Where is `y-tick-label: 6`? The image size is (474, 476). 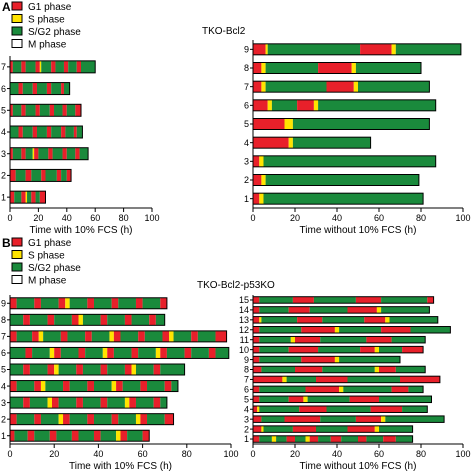
y-tick-label: 6 is located at coordinates (3, 353).